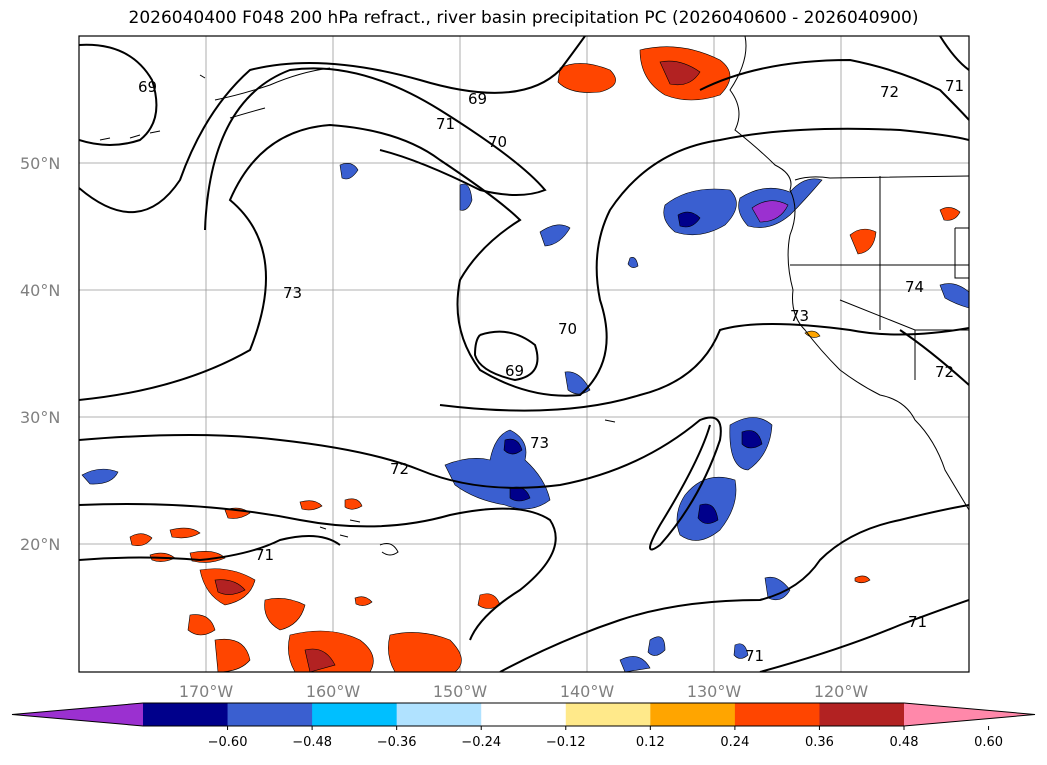  Describe the element at coordinates (460, 691) in the screenshot. I see `lon-label: 150°W` at that location.